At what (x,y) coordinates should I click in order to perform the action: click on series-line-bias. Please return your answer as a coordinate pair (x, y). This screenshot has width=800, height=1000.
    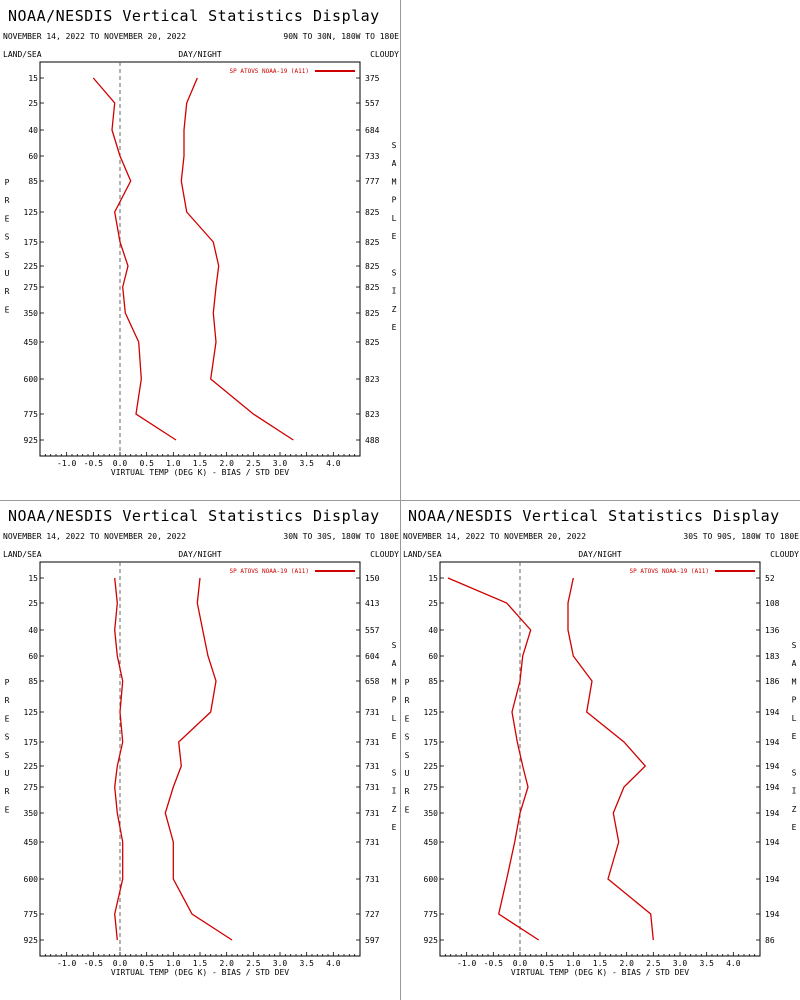
    Looking at the image, I should click on (493, 759).